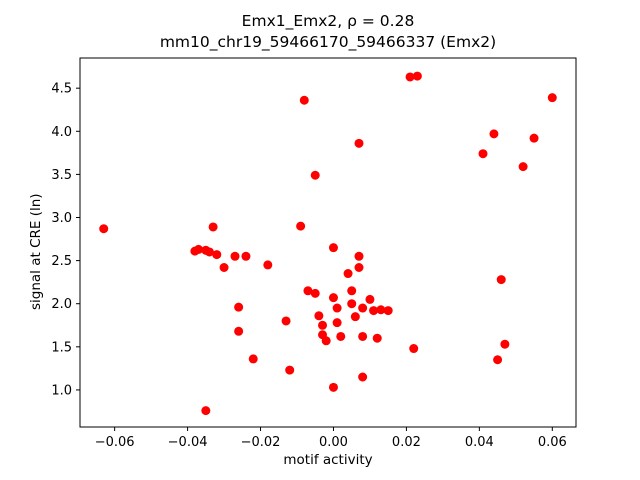 This screenshot has height=480, width=640. Describe the element at coordinates (552, 442) in the screenshot. I see `x-tick-label: 0.06` at that location.